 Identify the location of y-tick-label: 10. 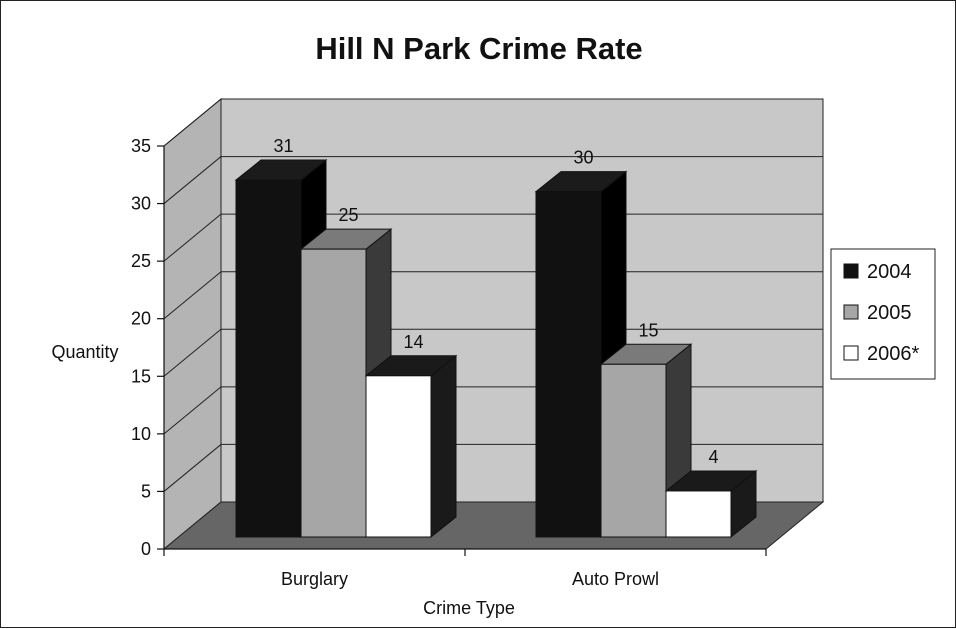
(141, 434).